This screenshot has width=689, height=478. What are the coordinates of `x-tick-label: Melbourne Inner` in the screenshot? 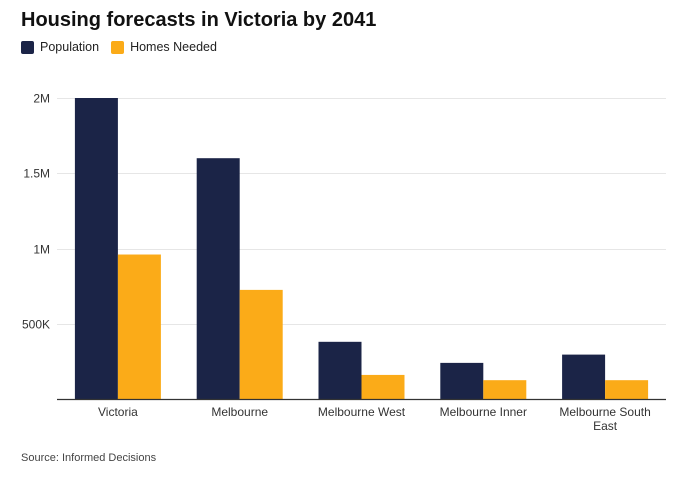 It's located at (483, 412).